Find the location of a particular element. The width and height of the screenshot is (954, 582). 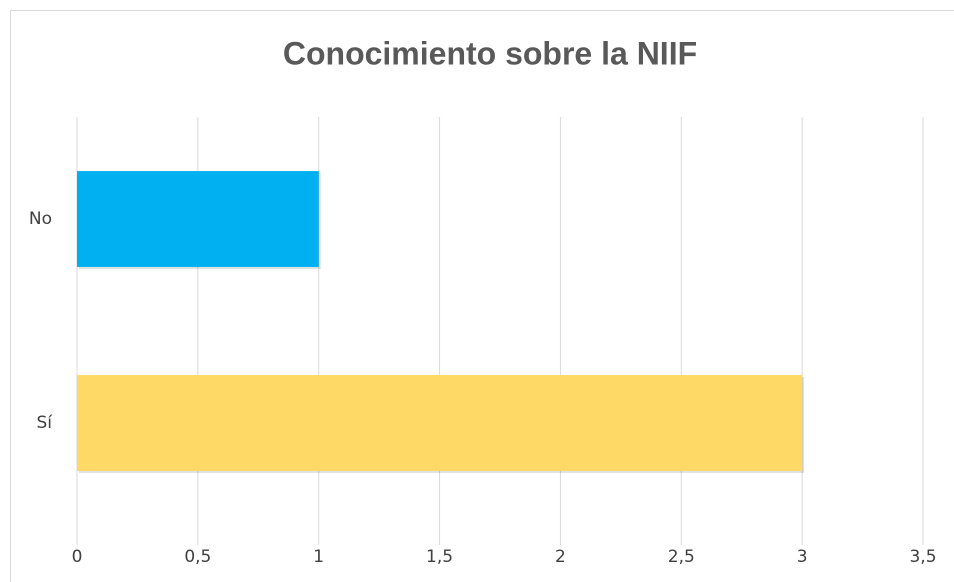

x-tick-label: 2 is located at coordinates (560, 557).